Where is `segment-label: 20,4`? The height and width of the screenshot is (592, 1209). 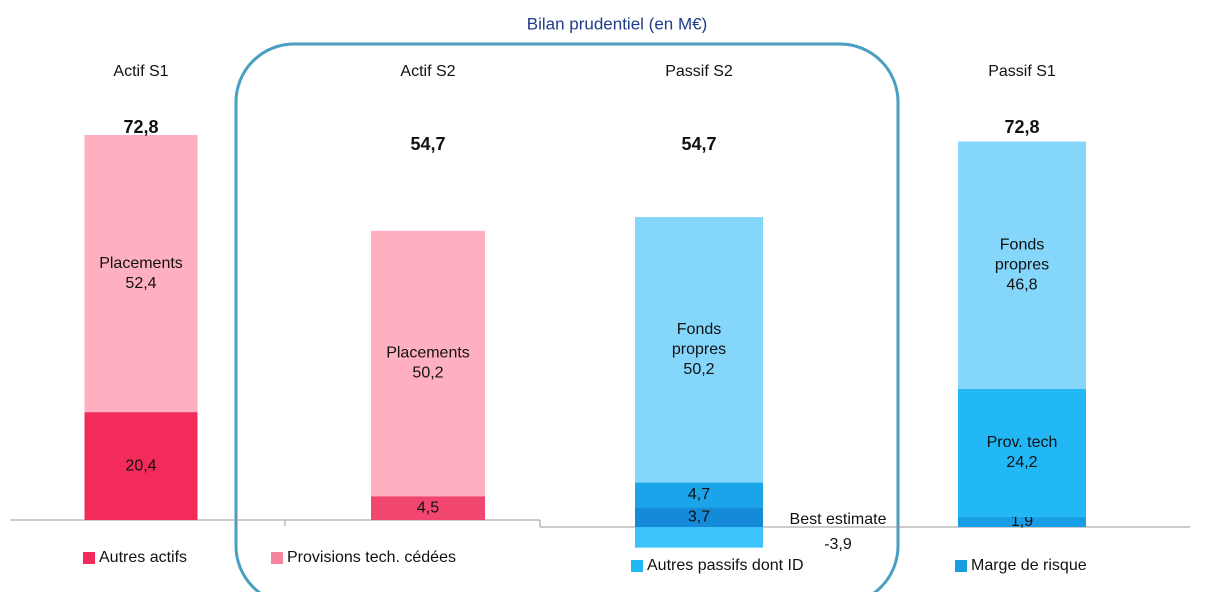 segment-label: 20,4 is located at coordinates (140, 465).